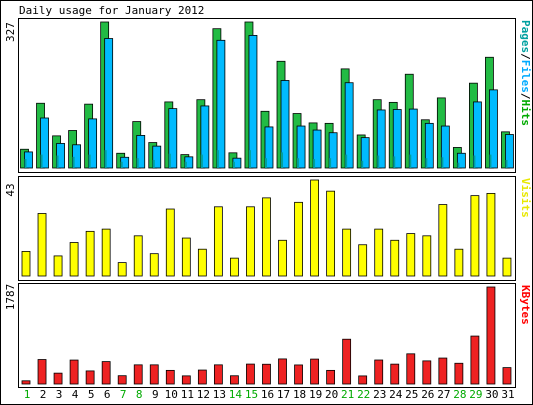  What do you see at coordinates (411, 394) in the screenshot?
I see `day-label: 25` at bounding box center [411, 394].